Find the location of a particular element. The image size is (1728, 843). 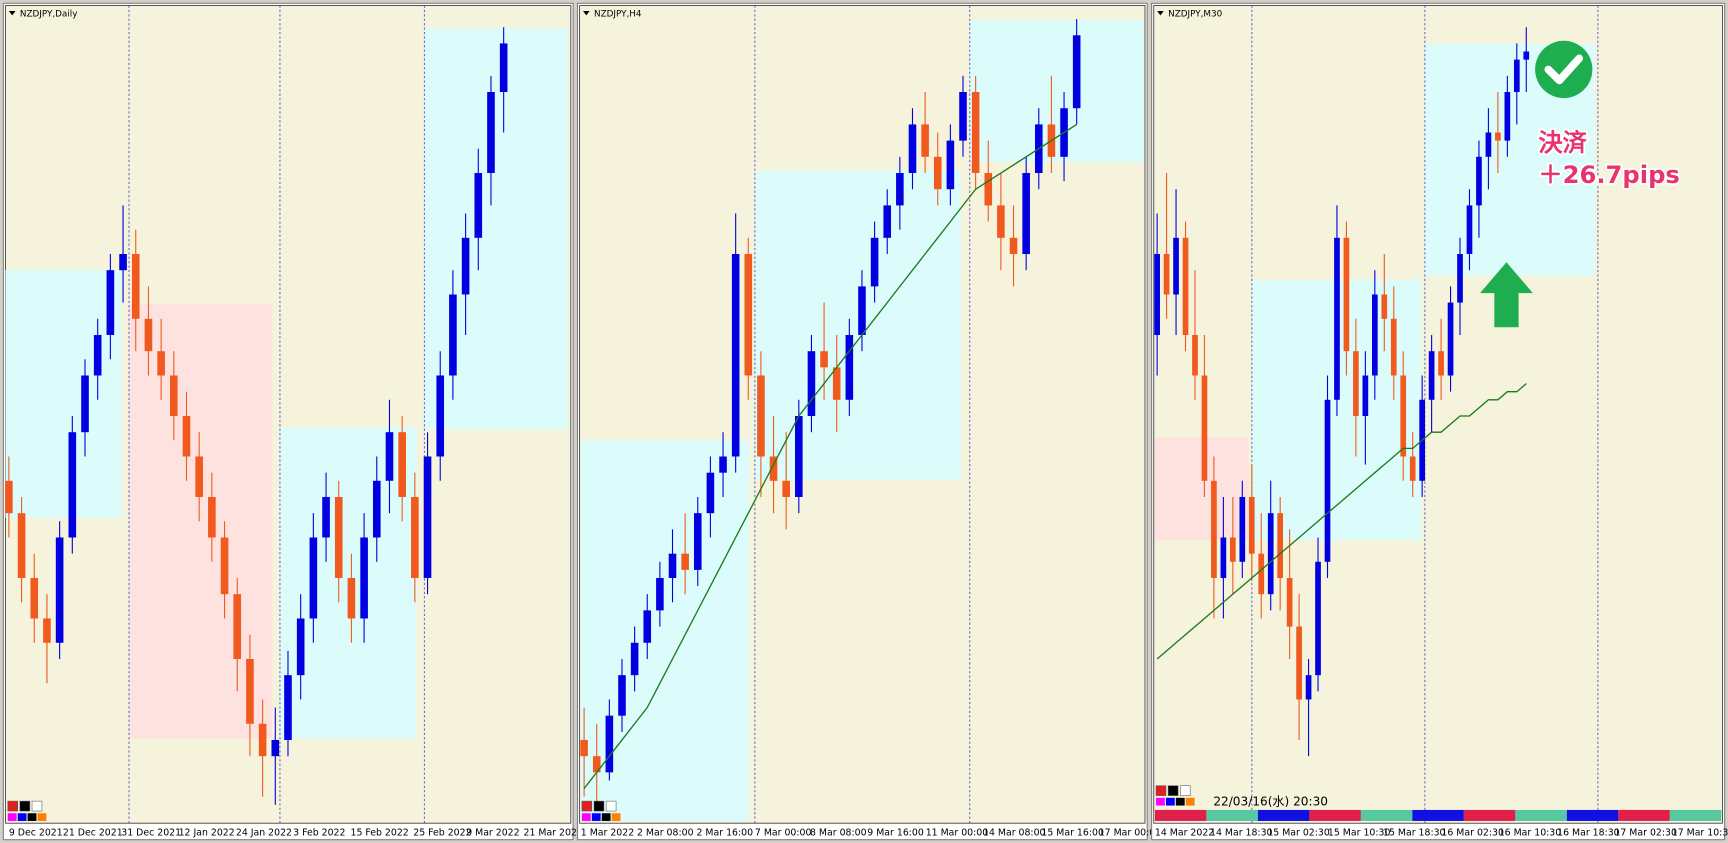

timestamp: 22/03/16(水) 20:30 is located at coordinates (1270, 802).